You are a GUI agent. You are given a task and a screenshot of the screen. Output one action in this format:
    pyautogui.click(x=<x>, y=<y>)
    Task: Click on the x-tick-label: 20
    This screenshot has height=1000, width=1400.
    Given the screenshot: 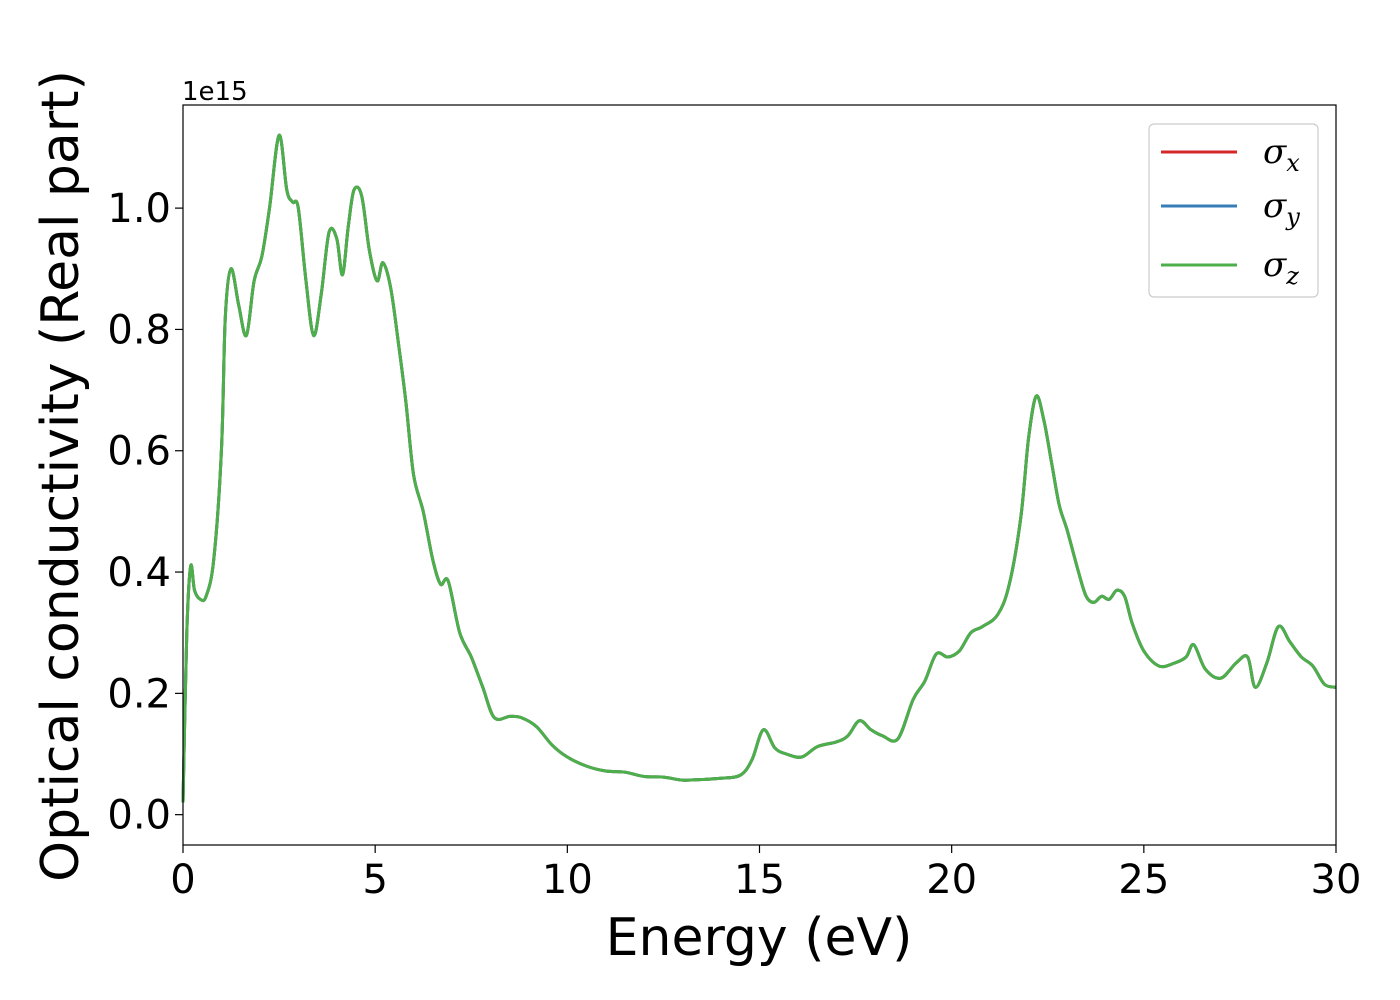 What is the action you would take?
    pyautogui.click(x=951, y=880)
    